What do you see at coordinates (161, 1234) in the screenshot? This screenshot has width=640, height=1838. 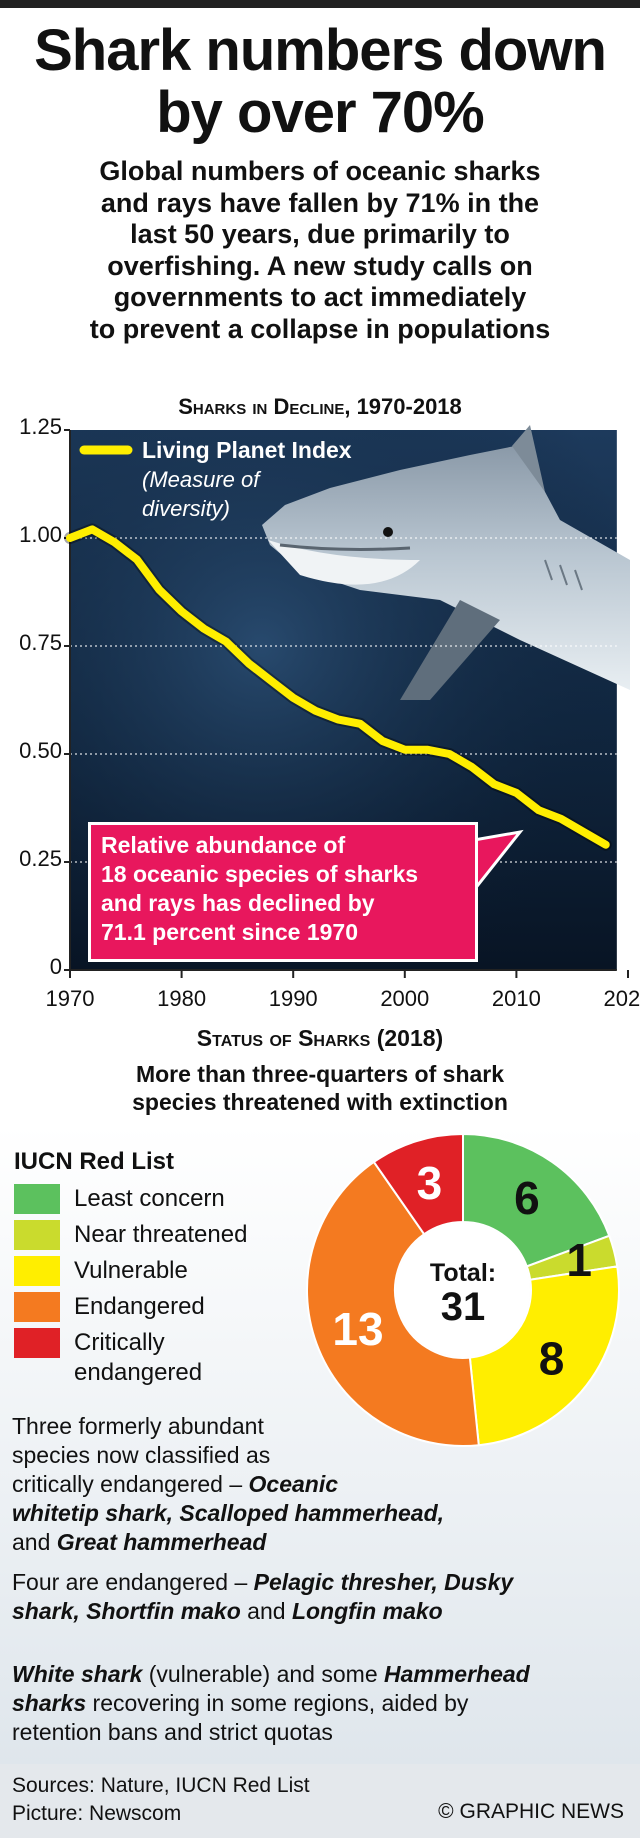 I see `legend-label: Near threatened` at bounding box center [161, 1234].